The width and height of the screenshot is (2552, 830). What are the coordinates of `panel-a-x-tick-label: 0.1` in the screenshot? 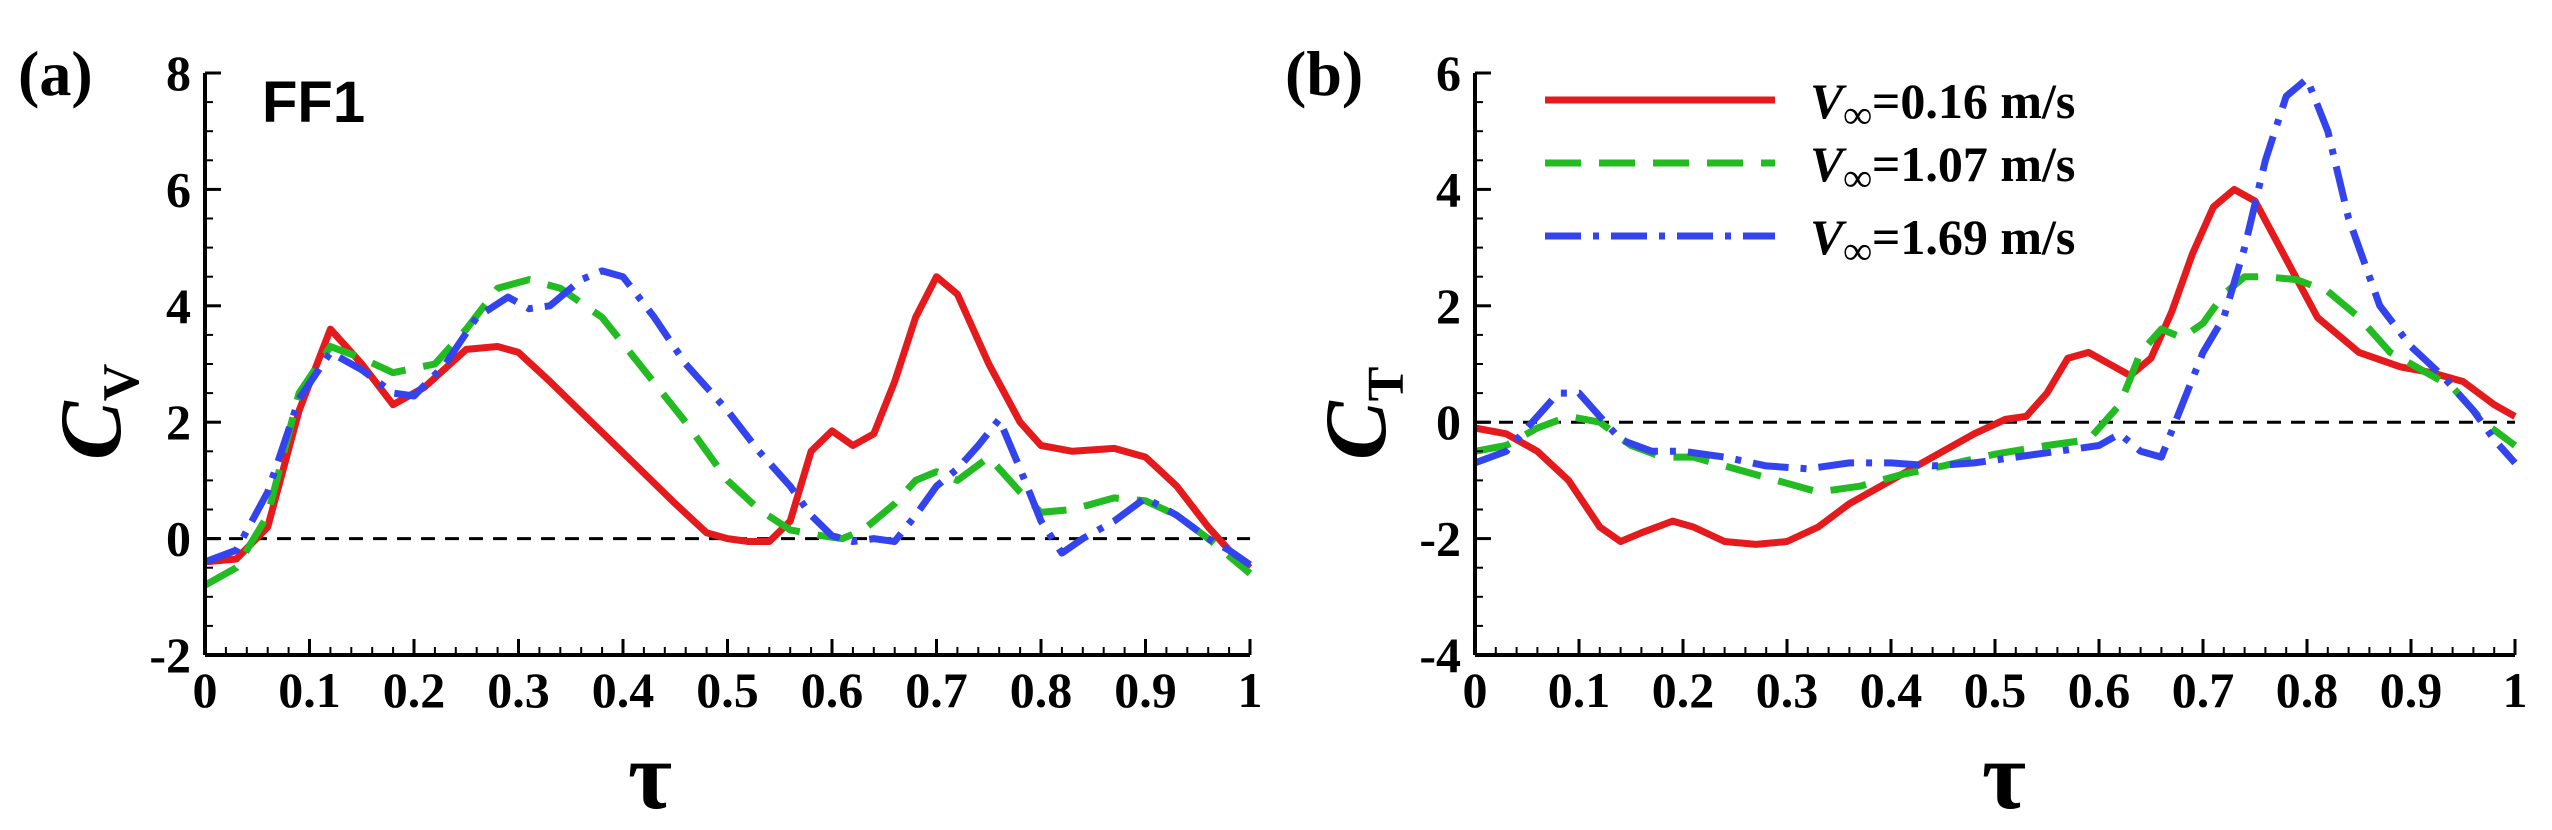 It's located at (309, 690).